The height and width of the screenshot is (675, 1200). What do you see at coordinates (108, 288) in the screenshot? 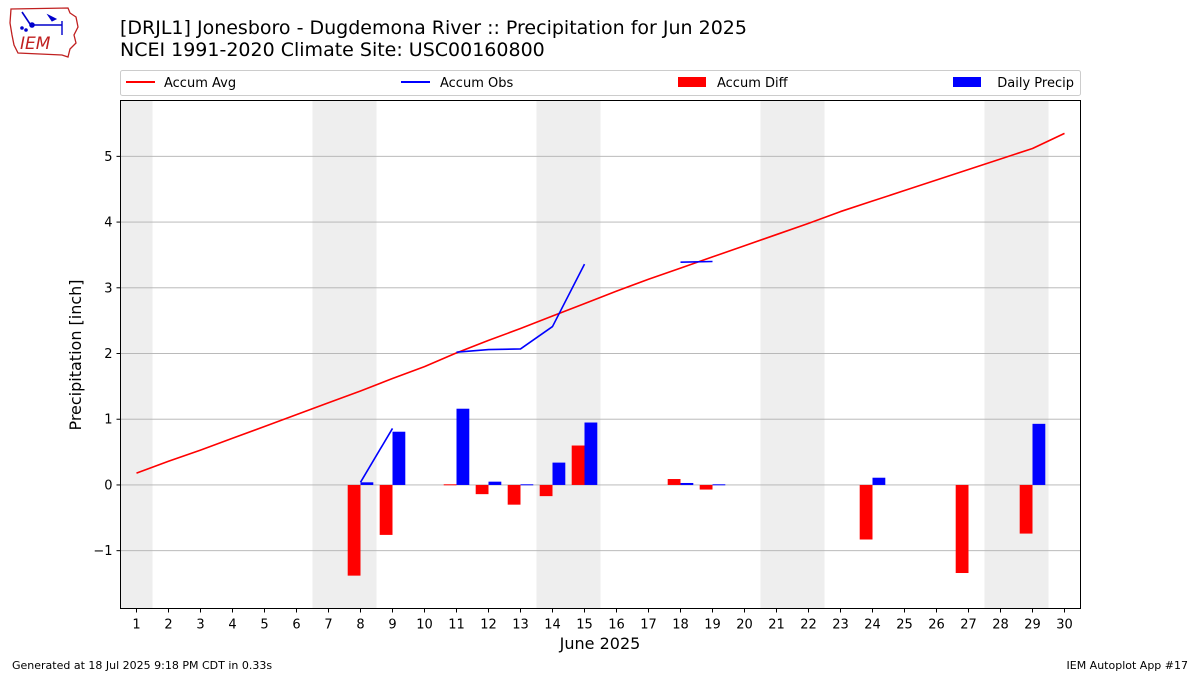
I see `y-tick-label: 3` at bounding box center [108, 288].